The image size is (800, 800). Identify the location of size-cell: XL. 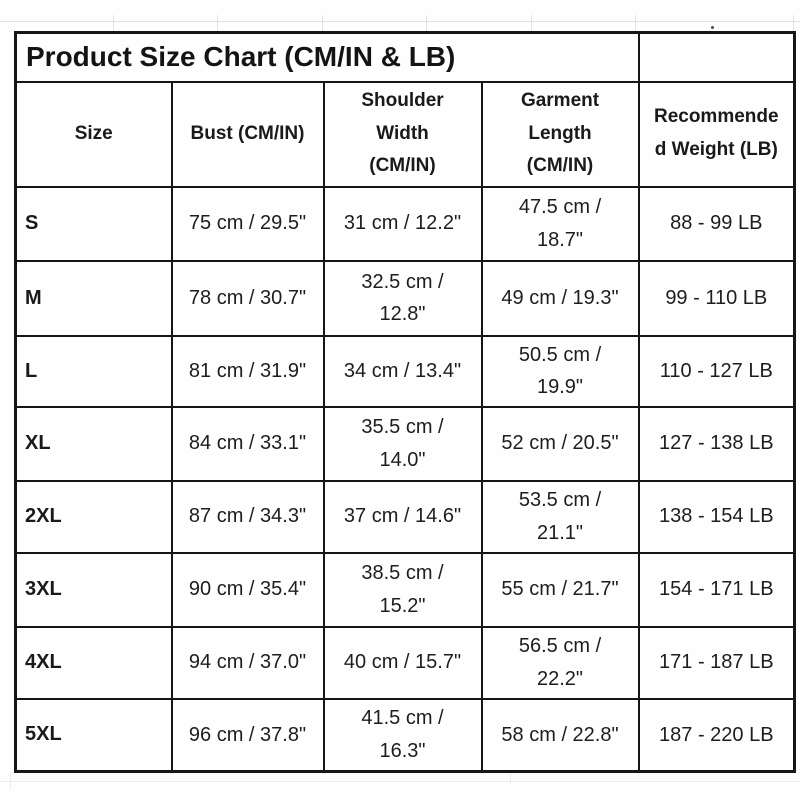
(93, 443).